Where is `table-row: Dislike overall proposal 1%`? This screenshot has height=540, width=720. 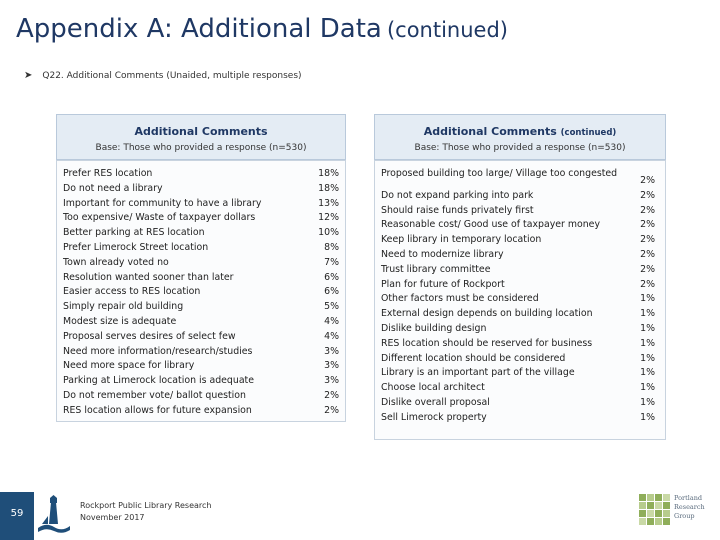
table-row: Dislike overall proposal 1% is located at coordinates (520, 403).